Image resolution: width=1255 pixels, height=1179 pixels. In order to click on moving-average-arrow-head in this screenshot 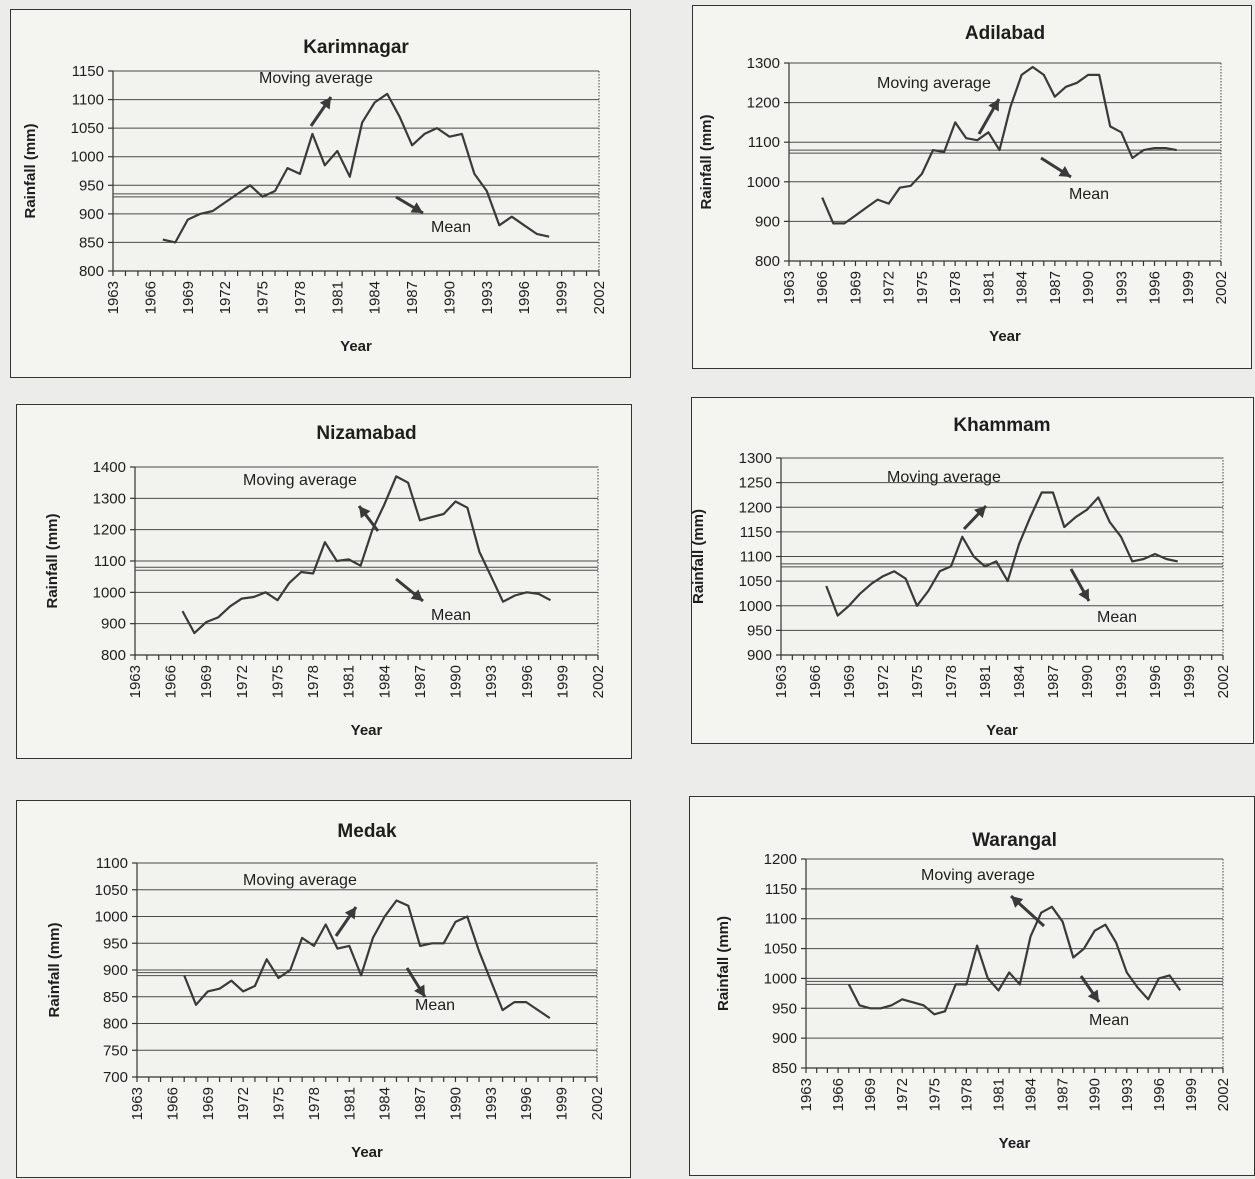, I will do `click(1017, 902)`.